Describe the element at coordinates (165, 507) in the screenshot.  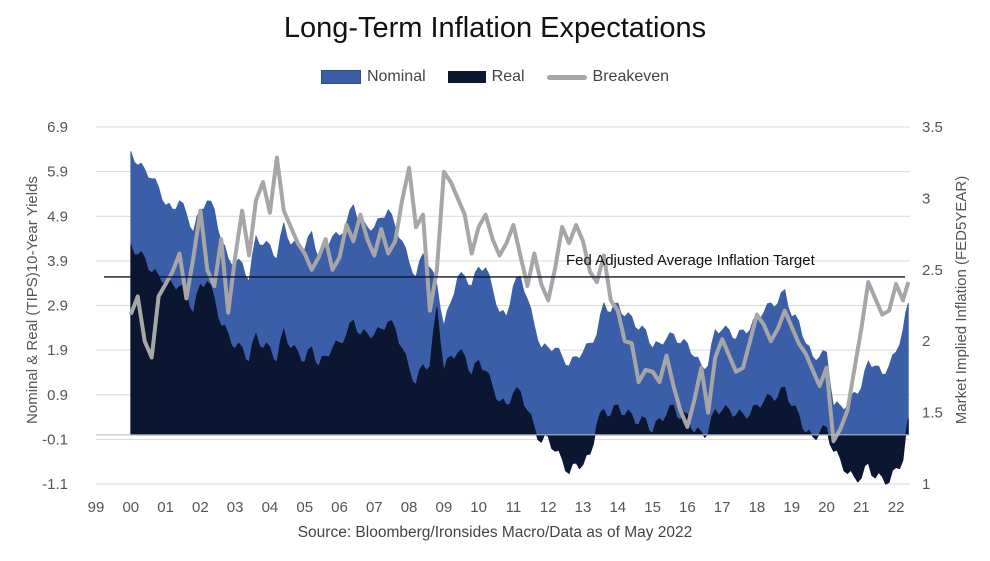
I see `x-tick-01: 01` at that location.